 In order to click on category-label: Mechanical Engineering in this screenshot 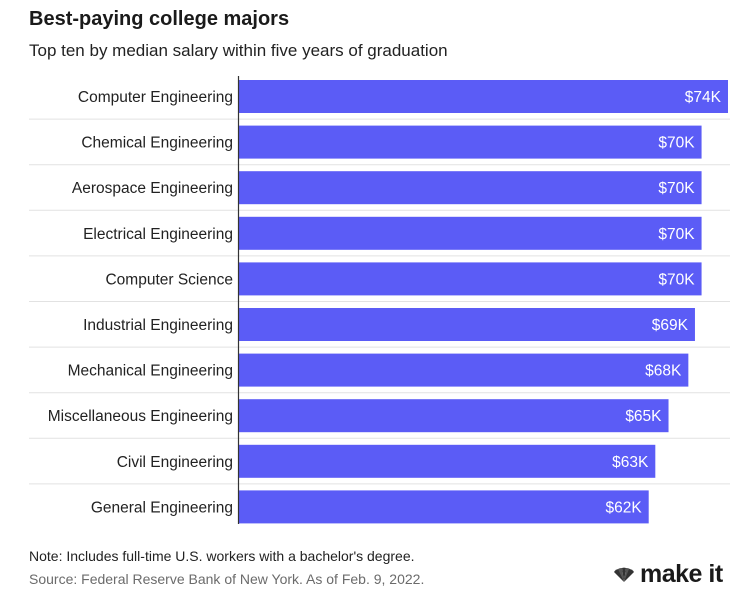, I will do `click(150, 371)`.